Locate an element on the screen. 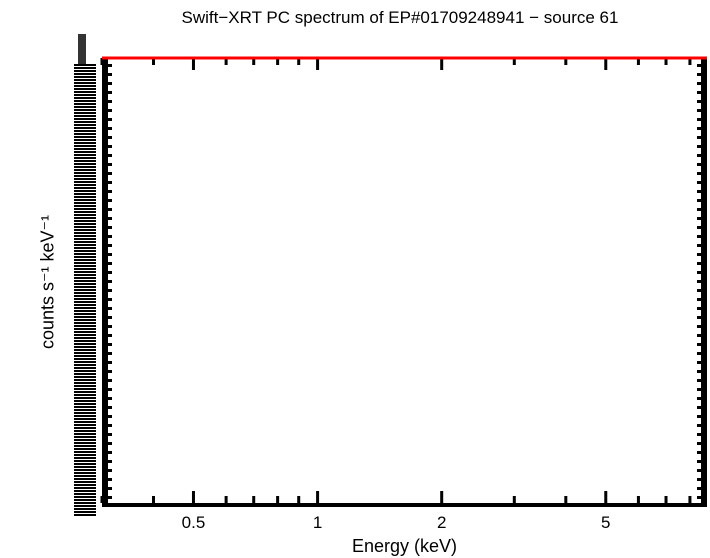 This screenshot has width=710, height=558. right-axis is located at coordinates (704, 282).